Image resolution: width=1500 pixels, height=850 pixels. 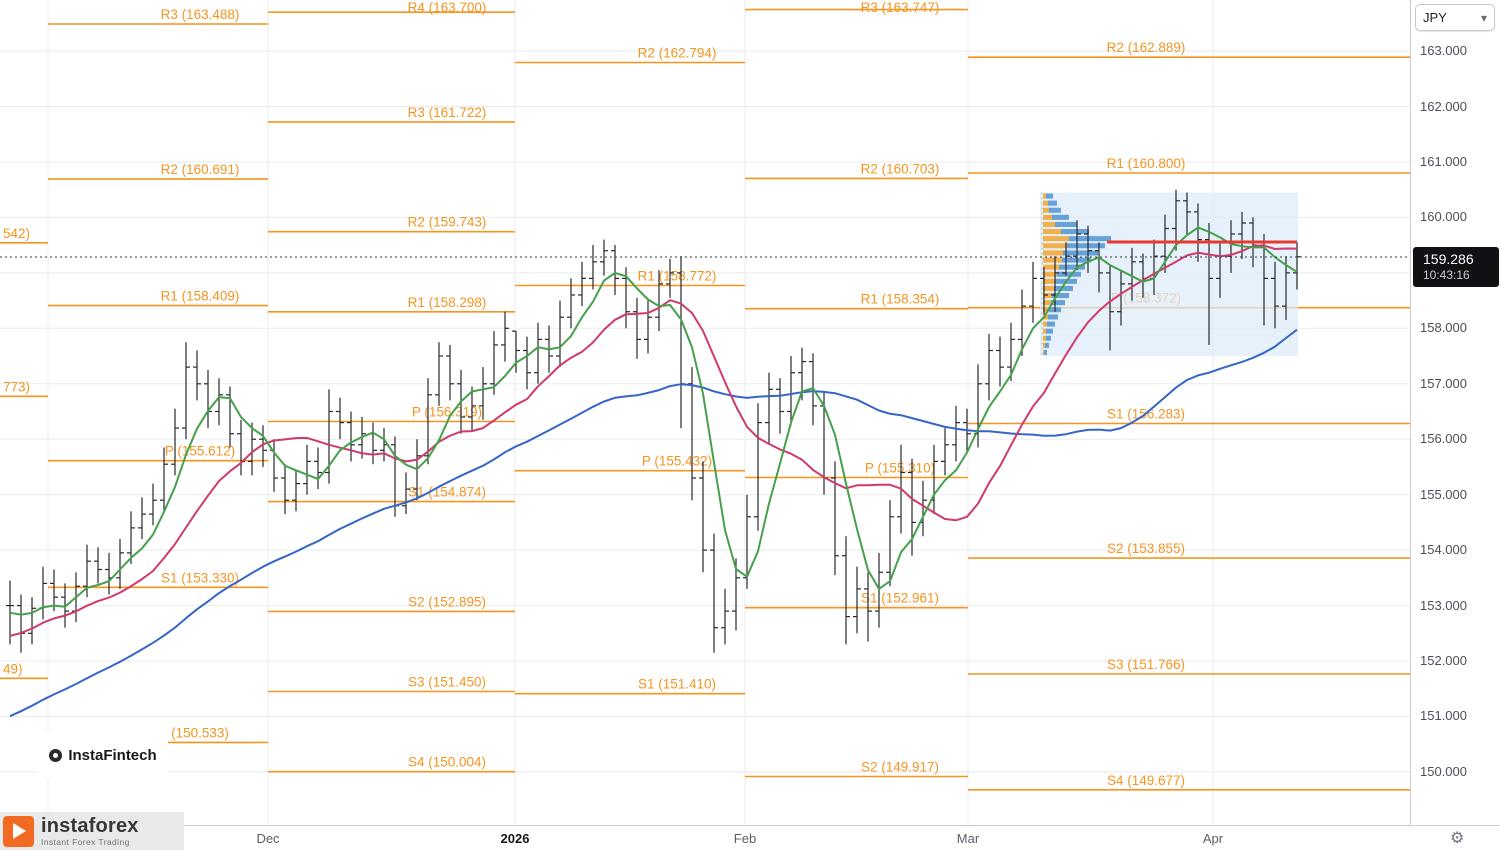 What do you see at coordinates (1146, 664) in the screenshot?
I see `pivot-label: S3 (151.766)` at bounding box center [1146, 664].